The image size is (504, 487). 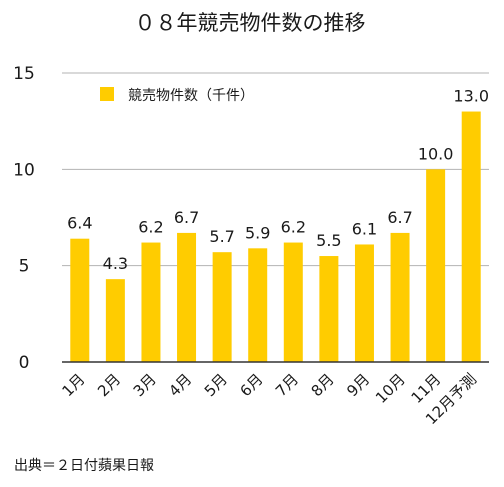 What do you see at coordinates (328, 240) in the screenshot?
I see `data-label: 5.5` at bounding box center [328, 240].